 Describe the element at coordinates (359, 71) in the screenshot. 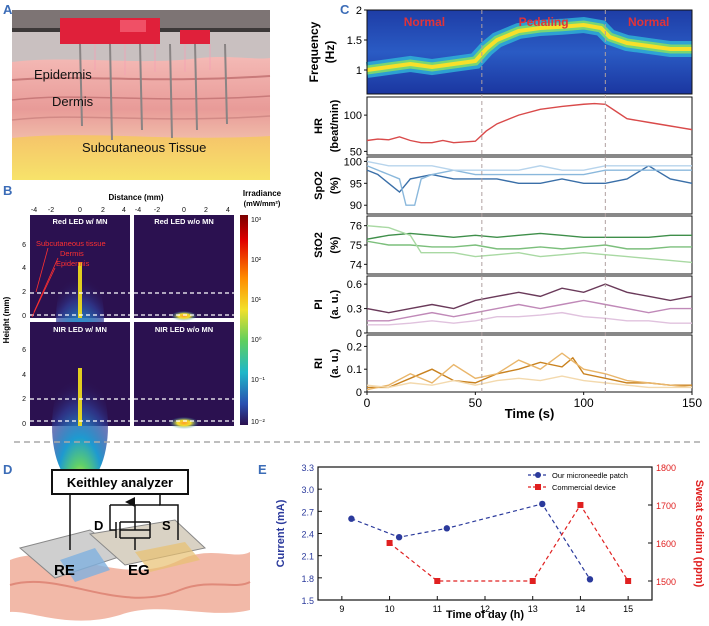

I see `y-tick-label: 1` at that location.